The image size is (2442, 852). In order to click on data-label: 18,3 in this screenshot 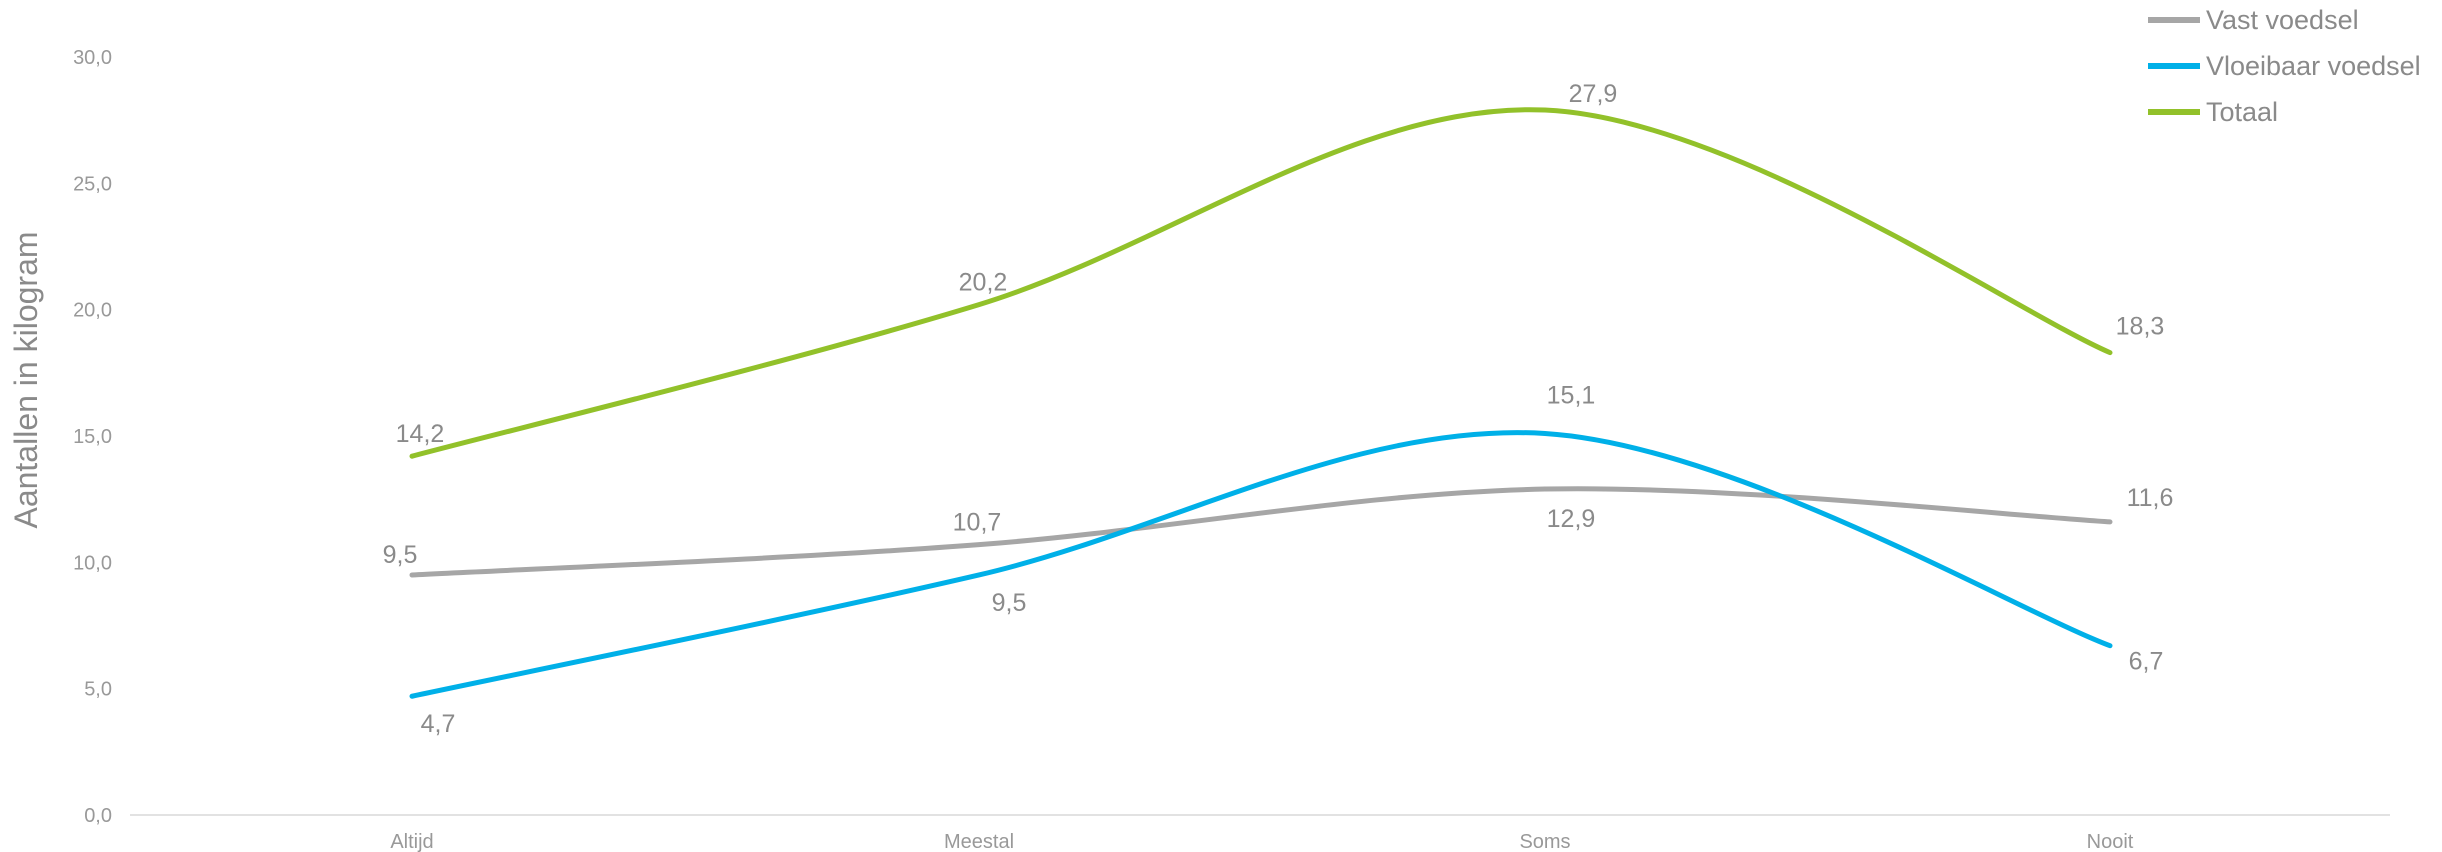, I will do `click(2140, 327)`.